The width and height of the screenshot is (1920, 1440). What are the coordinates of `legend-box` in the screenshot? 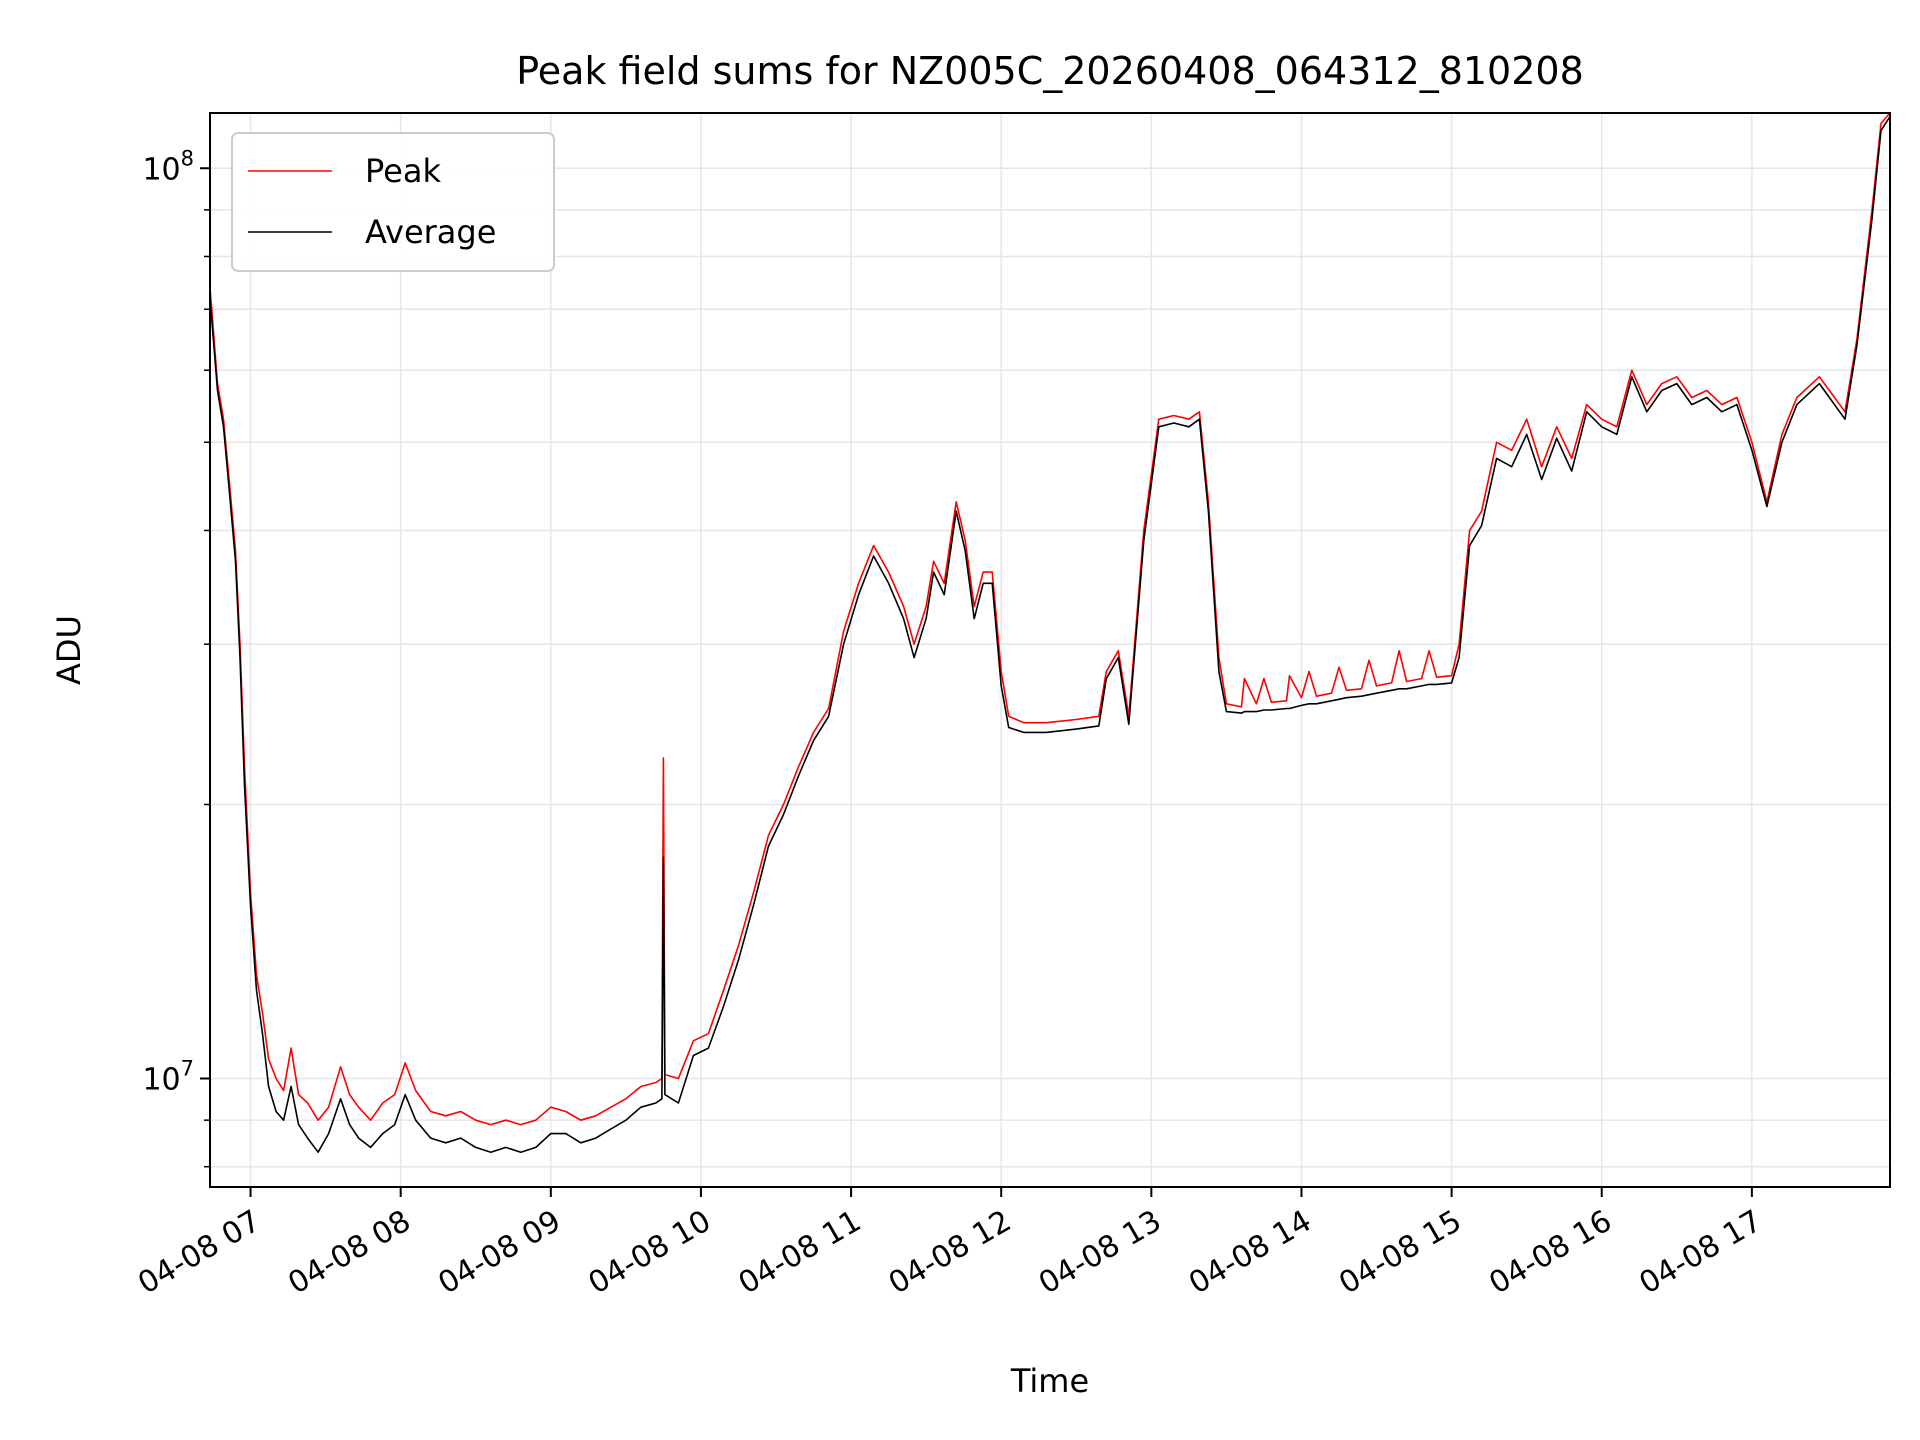 It's located at (393, 202).